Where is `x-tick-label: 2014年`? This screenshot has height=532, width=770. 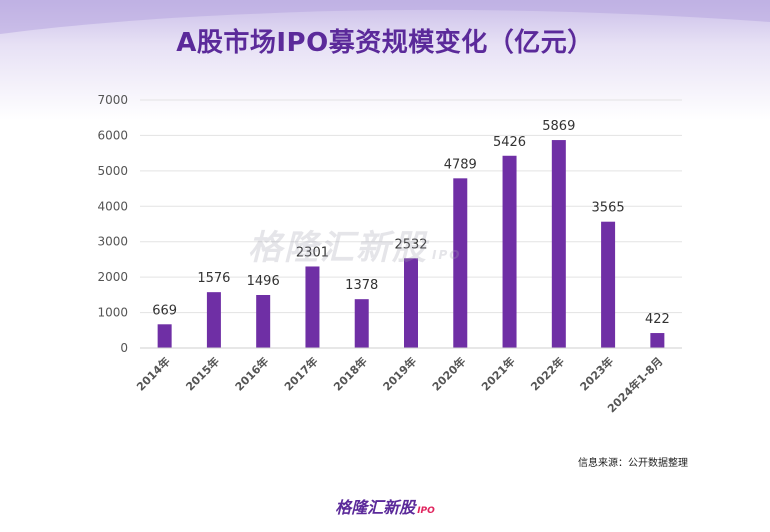 x-tick-label: 2014年 is located at coordinates (152, 373).